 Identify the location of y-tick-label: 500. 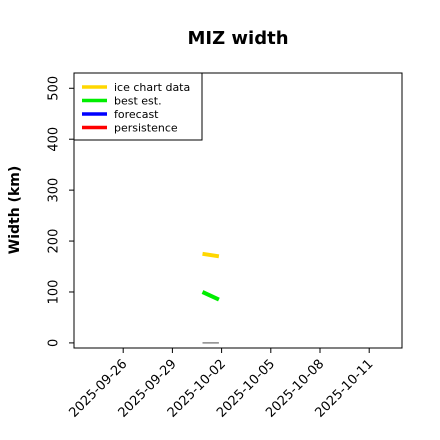
(54, 88).